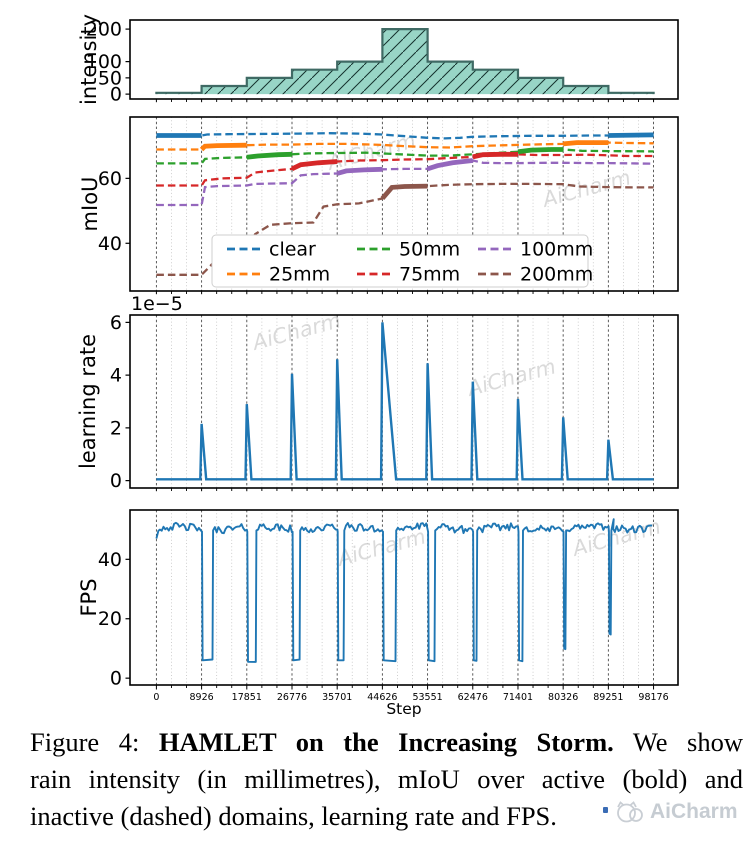 This screenshot has width=755, height=850. What do you see at coordinates (405, 170) in the screenshot?
I see `miou-series-75mm` at bounding box center [405, 170].